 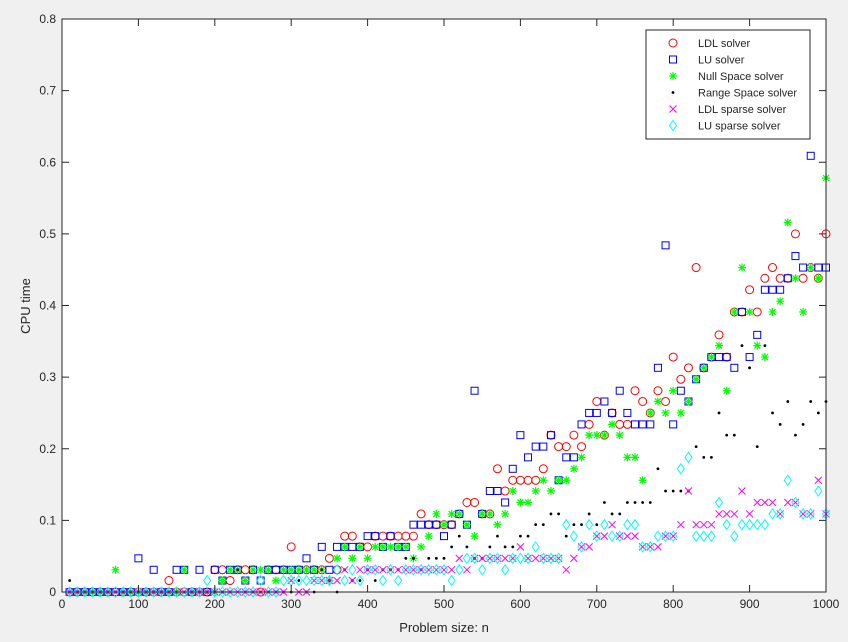 I want to click on legend-marker-square, so click(x=673, y=59).